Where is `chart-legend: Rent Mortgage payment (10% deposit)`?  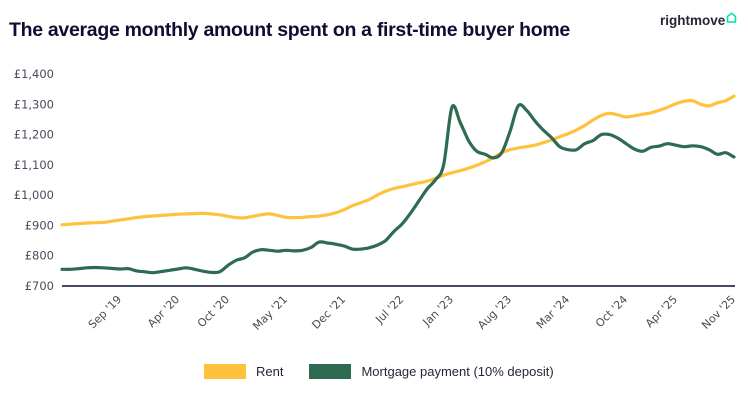
chart-legend: Rent Mortgage payment (10% deposit) is located at coordinates (392, 371).